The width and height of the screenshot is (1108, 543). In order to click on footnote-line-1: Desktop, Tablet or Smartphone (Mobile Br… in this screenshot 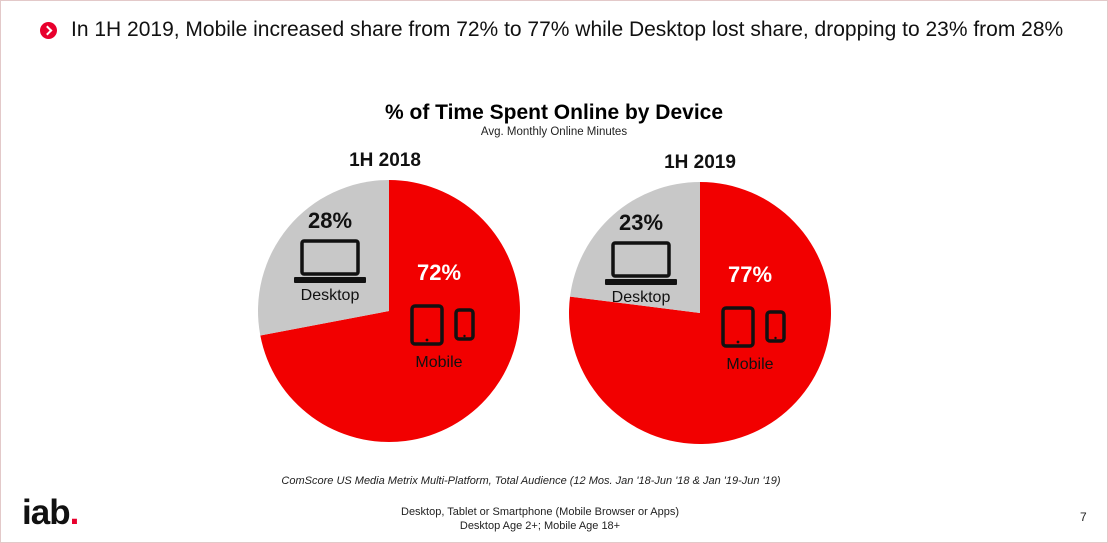, I will do `click(540, 512)`.